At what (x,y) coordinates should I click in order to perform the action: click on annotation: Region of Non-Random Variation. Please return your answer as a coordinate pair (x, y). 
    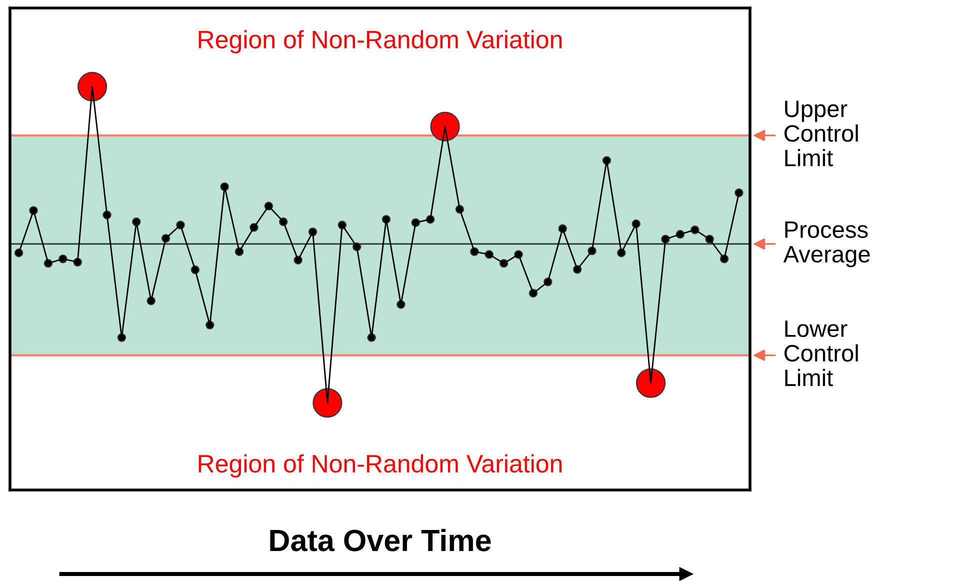
    Looking at the image, I should click on (380, 466).